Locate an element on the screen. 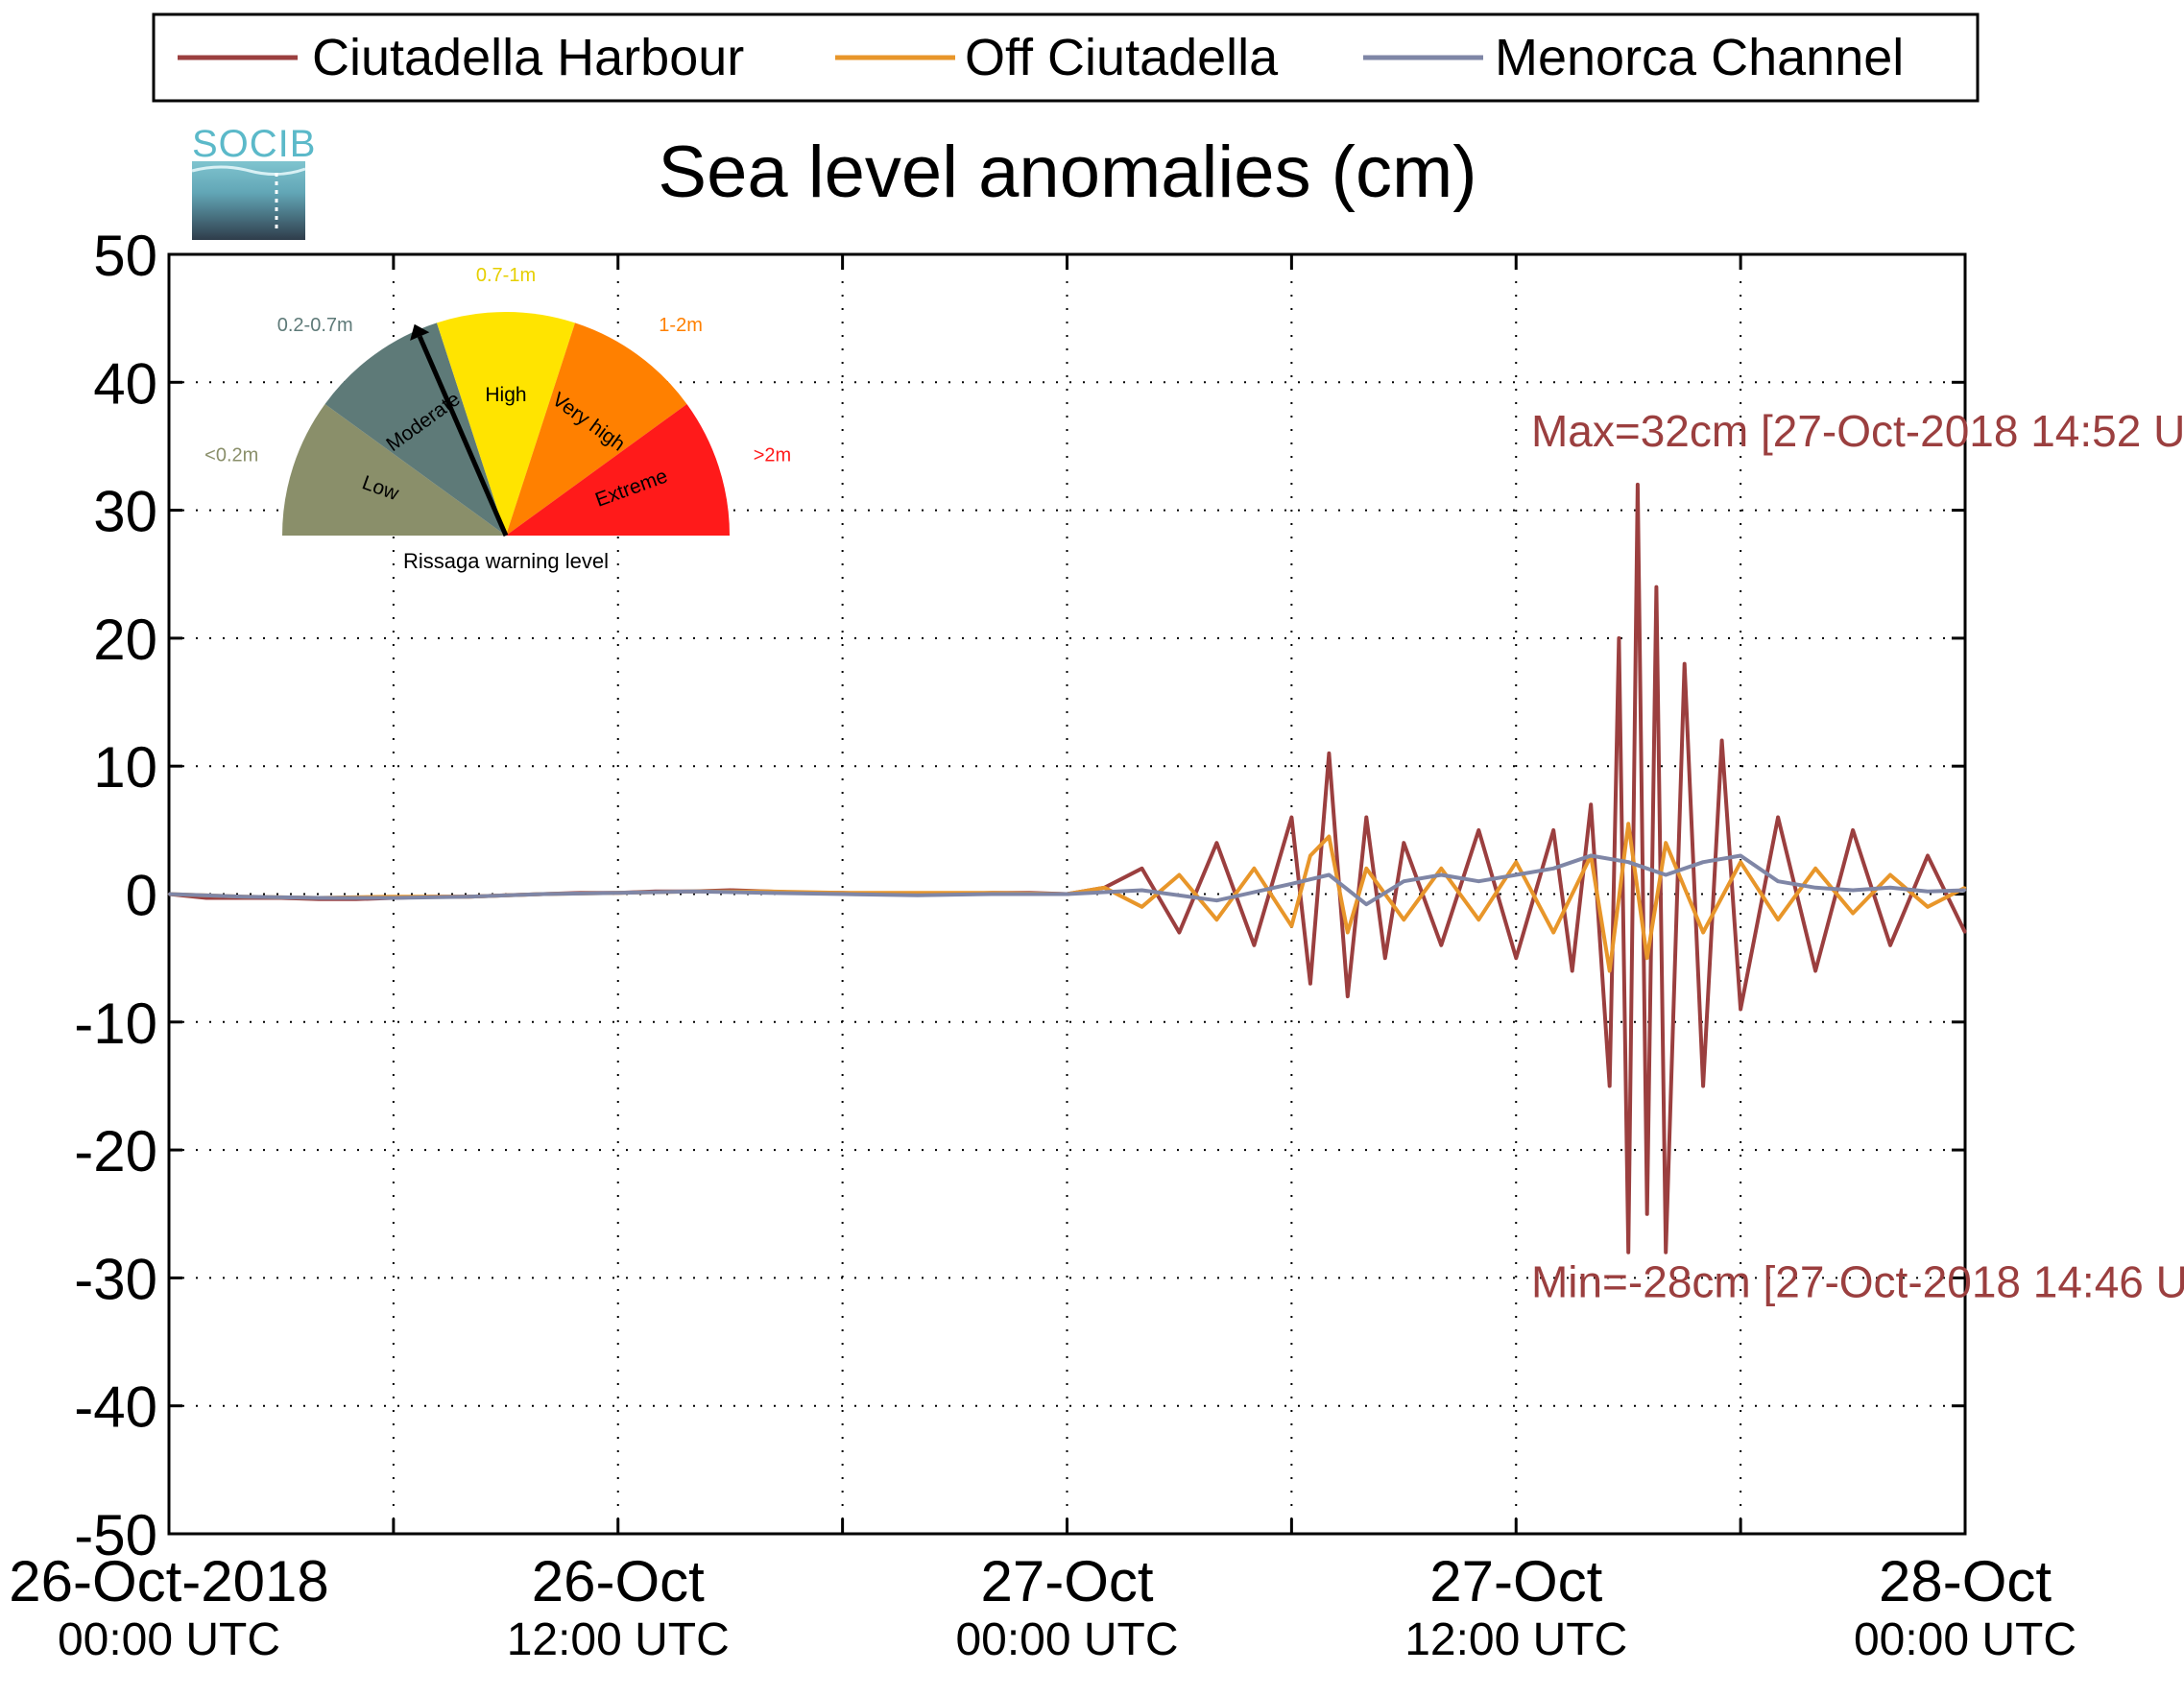 This screenshot has width=2184, height=1696. y-tick-label: -40 is located at coordinates (116, 1407).